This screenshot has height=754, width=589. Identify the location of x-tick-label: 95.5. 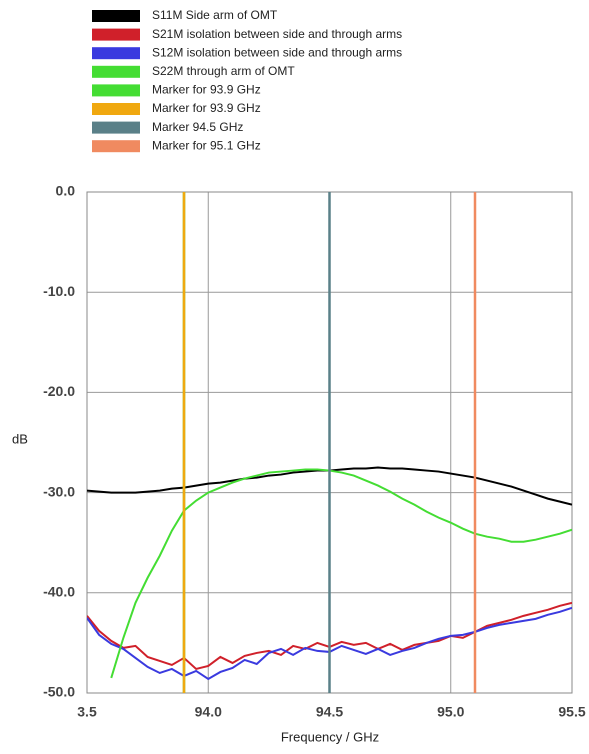
(571, 712).